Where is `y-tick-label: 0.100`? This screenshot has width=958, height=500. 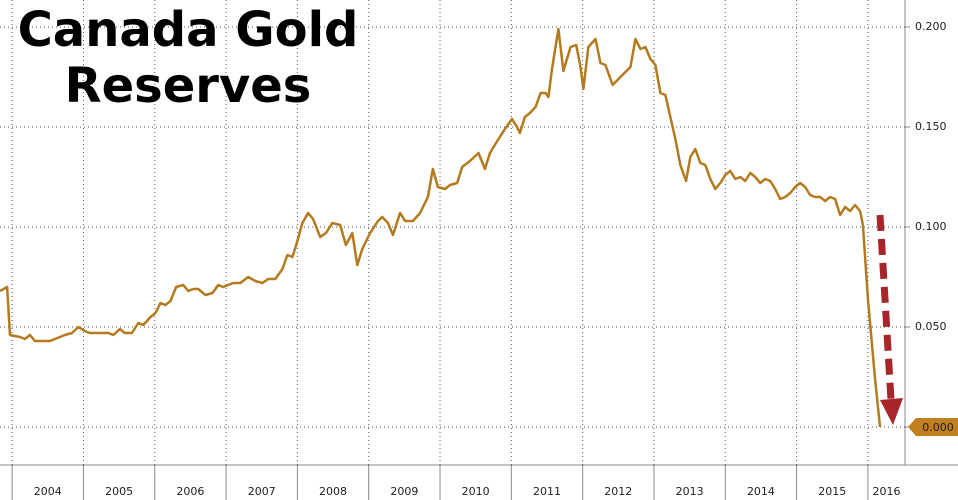 y-tick-label: 0.100 is located at coordinates (931, 226).